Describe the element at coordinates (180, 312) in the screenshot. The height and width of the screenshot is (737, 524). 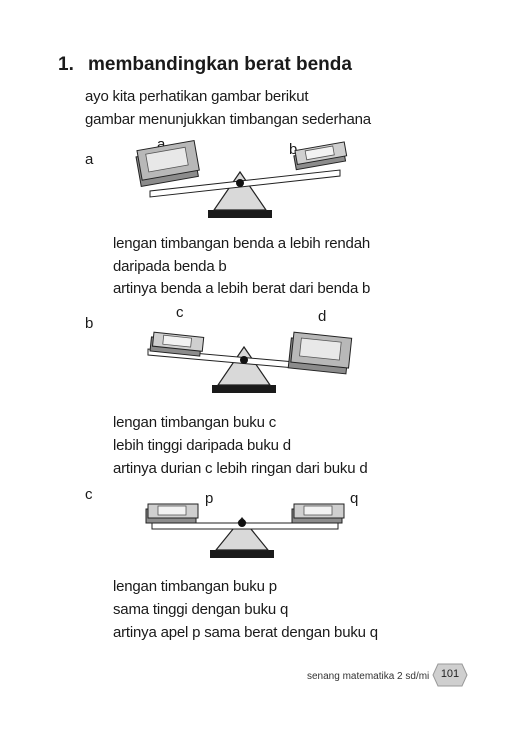
I see `scale-b-left-label: c` at that location.